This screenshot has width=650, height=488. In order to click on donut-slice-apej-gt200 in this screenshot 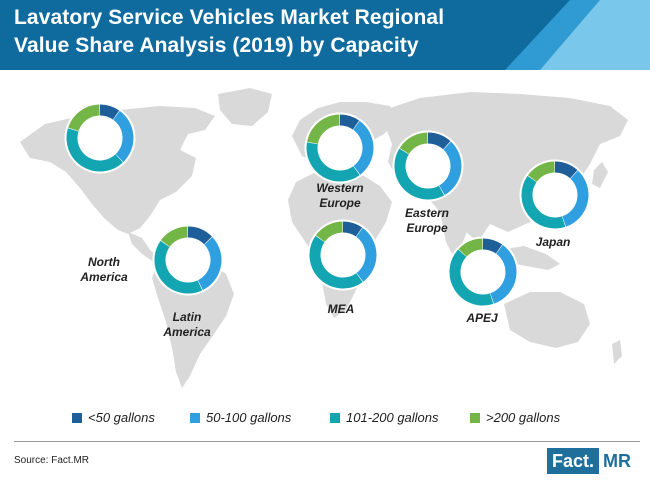, I will do `click(470, 247)`.